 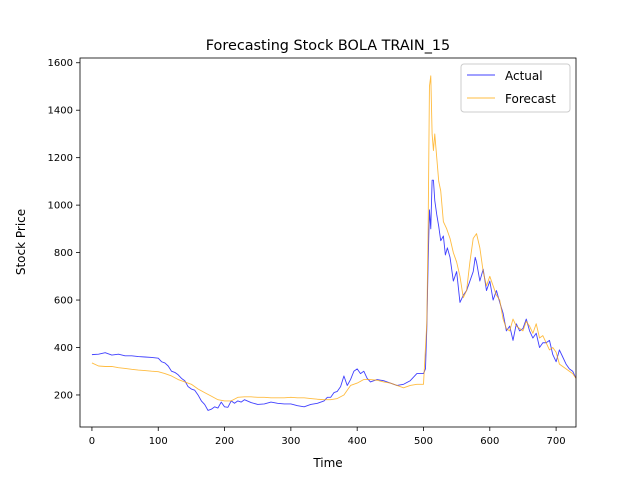 What do you see at coordinates (63, 301) in the screenshot?
I see `y-tick-label: 600` at bounding box center [63, 301].